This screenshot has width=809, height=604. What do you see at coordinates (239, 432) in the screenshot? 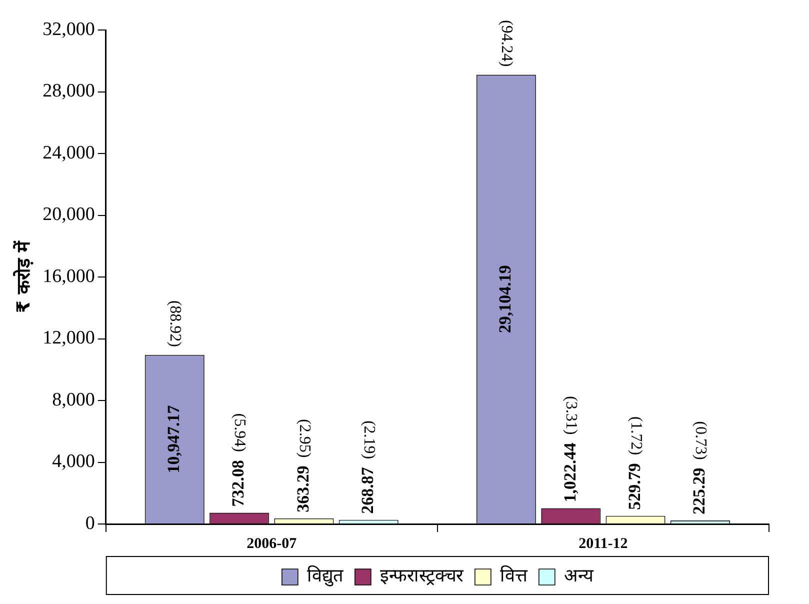
I see `annotation: (5.94)` at bounding box center [239, 432].